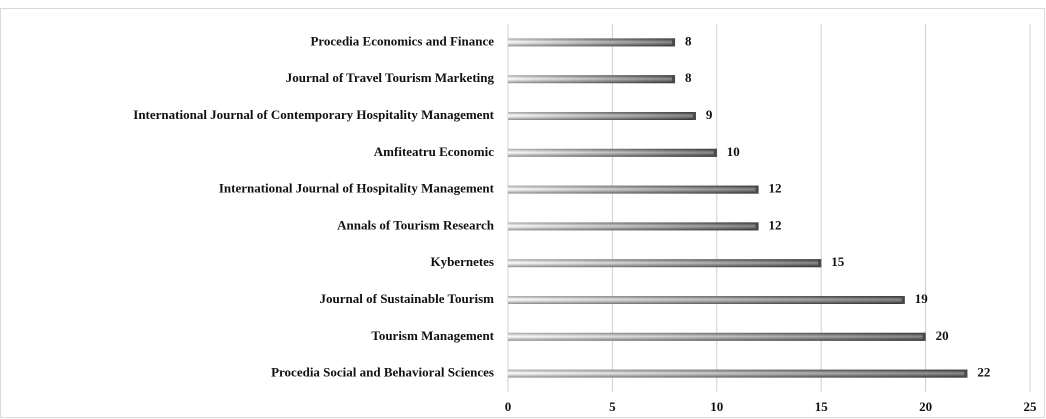  I want to click on x-tick-label: 5, so click(612, 406).